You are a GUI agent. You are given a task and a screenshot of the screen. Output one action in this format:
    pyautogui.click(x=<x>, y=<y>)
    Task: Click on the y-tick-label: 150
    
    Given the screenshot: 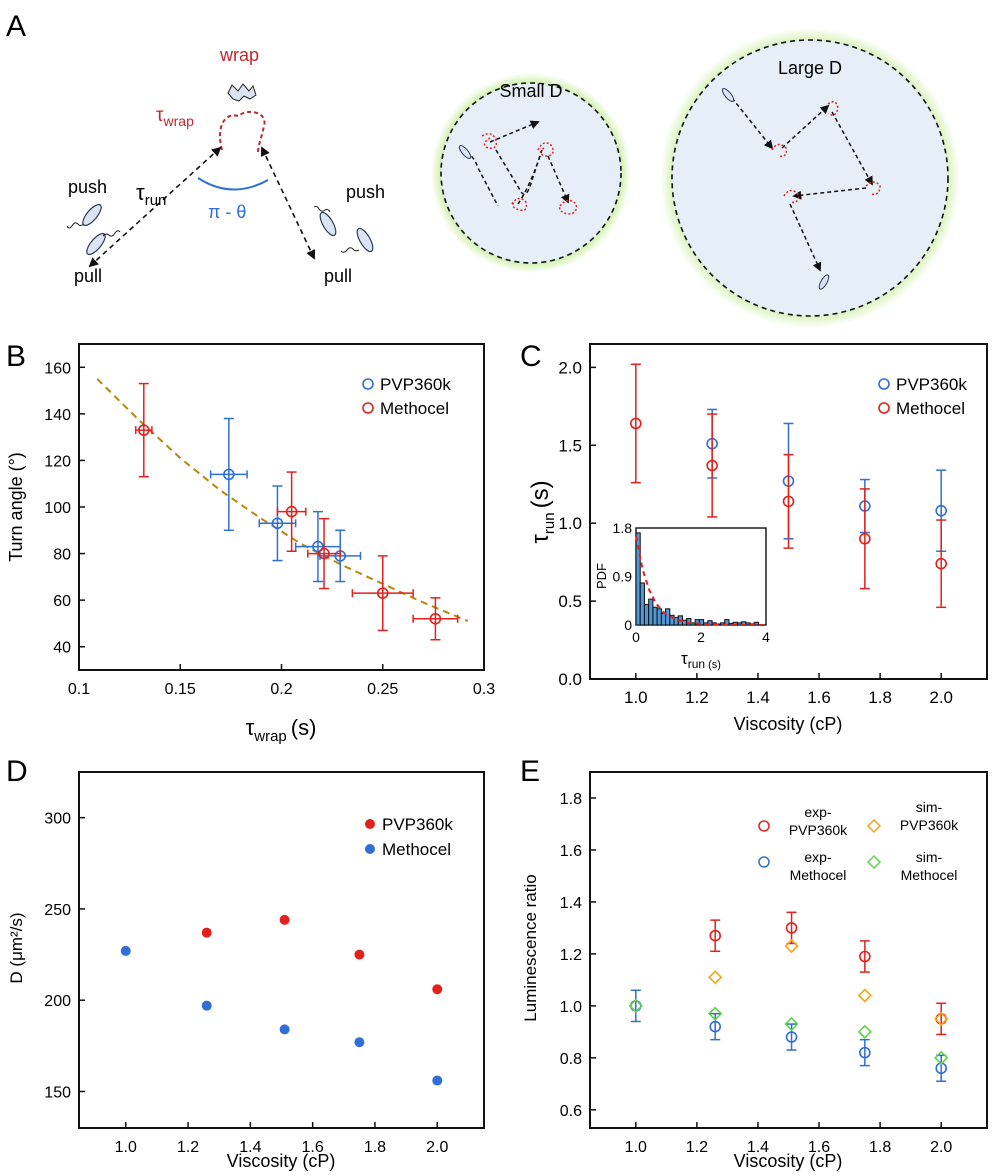 What is the action you would take?
    pyautogui.click(x=57, y=1092)
    